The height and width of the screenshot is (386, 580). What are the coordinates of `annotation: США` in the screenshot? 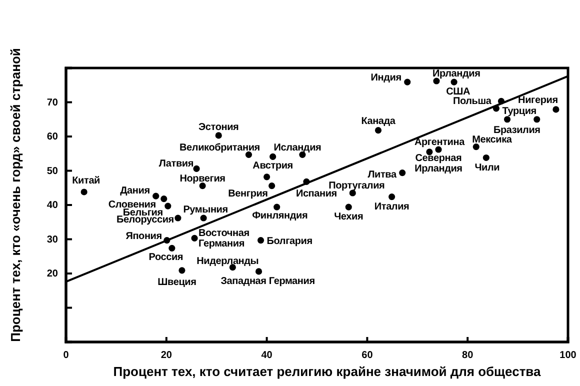 It's located at (458, 92).